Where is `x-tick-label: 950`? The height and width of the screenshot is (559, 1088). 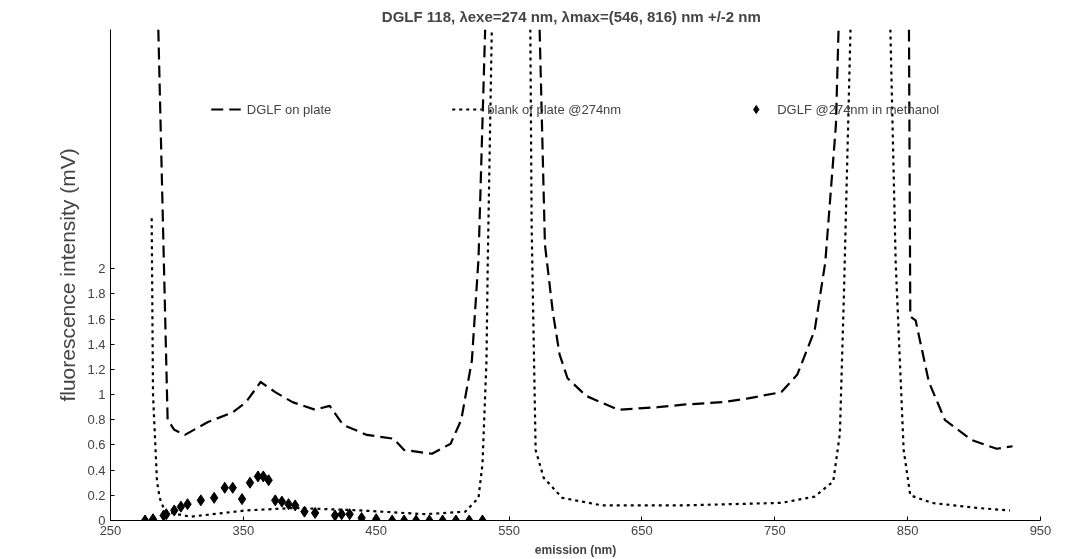
x-tick-label: 950 is located at coordinates (1040, 530).